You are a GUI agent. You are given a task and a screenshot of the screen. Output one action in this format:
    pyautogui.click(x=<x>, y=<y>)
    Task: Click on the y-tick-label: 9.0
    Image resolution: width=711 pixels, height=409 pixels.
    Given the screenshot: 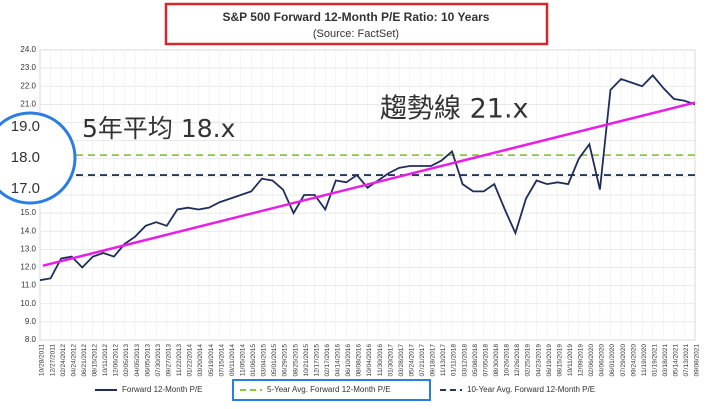 What is the action you would take?
    pyautogui.click(x=31, y=321)
    